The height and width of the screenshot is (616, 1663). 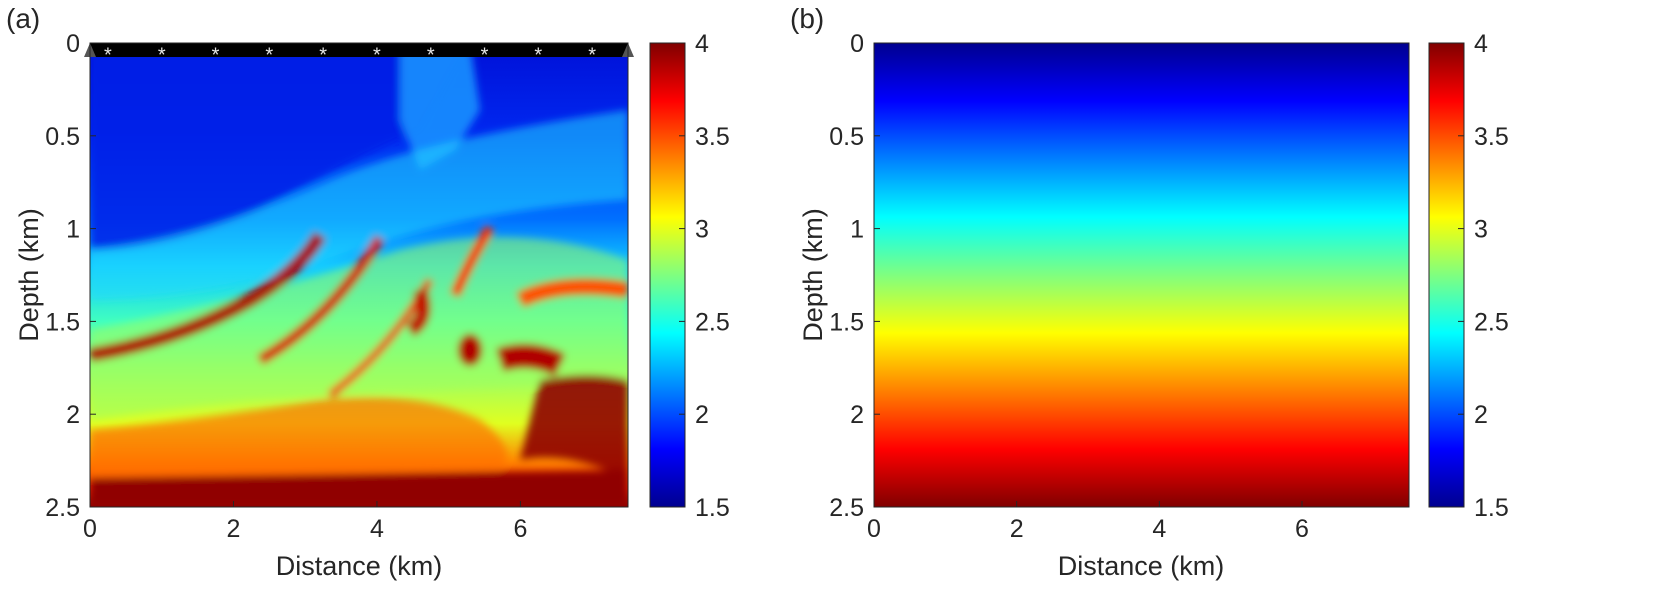 I want to click on panel-b-x-tick-label: 2, so click(x=1017, y=529).